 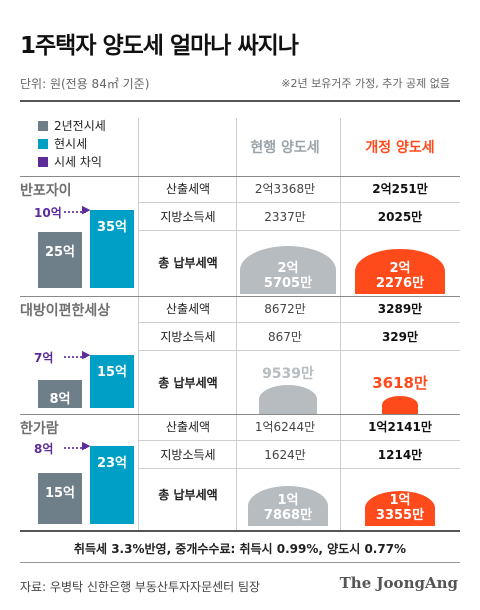 What do you see at coordinates (285, 217) in the screenshot?
I see `cell-current-tax: 2337만` at bounding box center [285, 217].